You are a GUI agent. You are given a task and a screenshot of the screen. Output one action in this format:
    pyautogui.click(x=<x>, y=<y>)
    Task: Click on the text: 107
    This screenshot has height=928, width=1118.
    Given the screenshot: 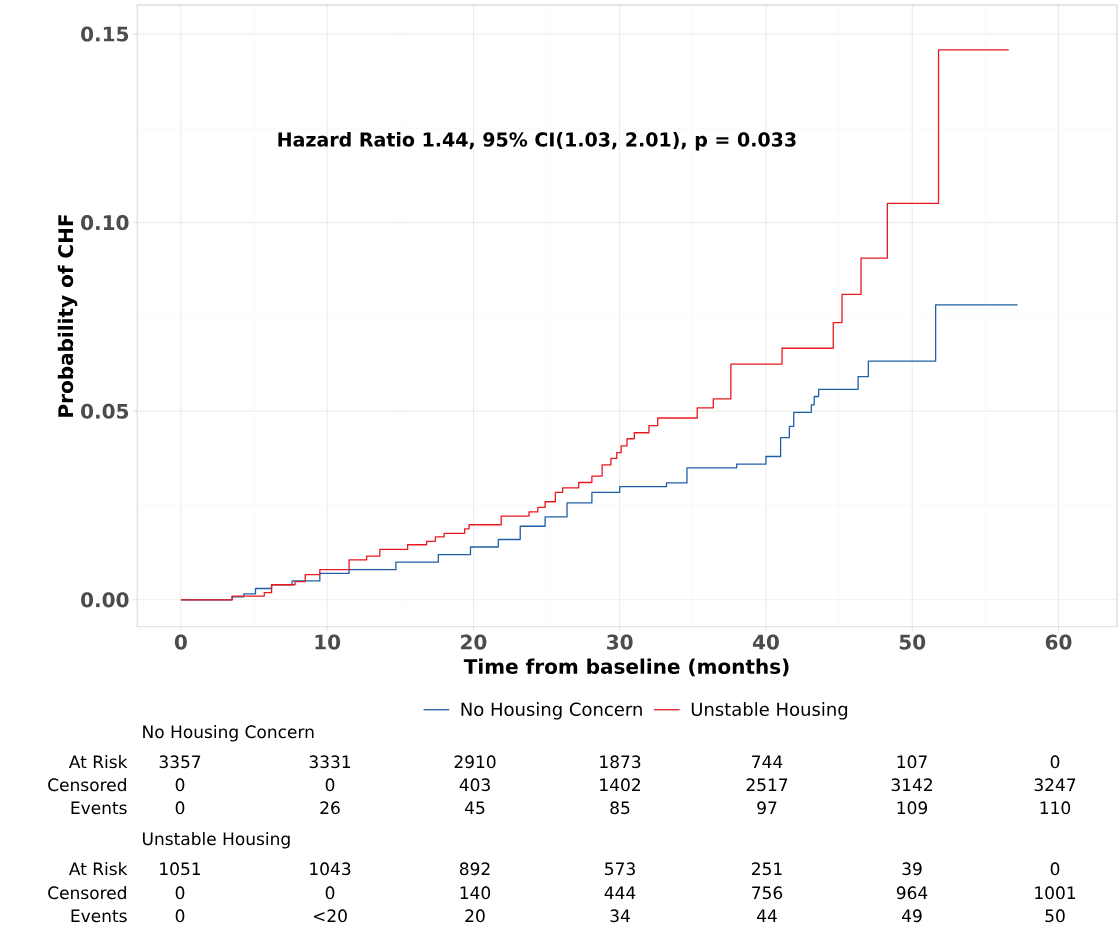 What is the action you would take?
    pyautogui.click(x=912, y=762)
    